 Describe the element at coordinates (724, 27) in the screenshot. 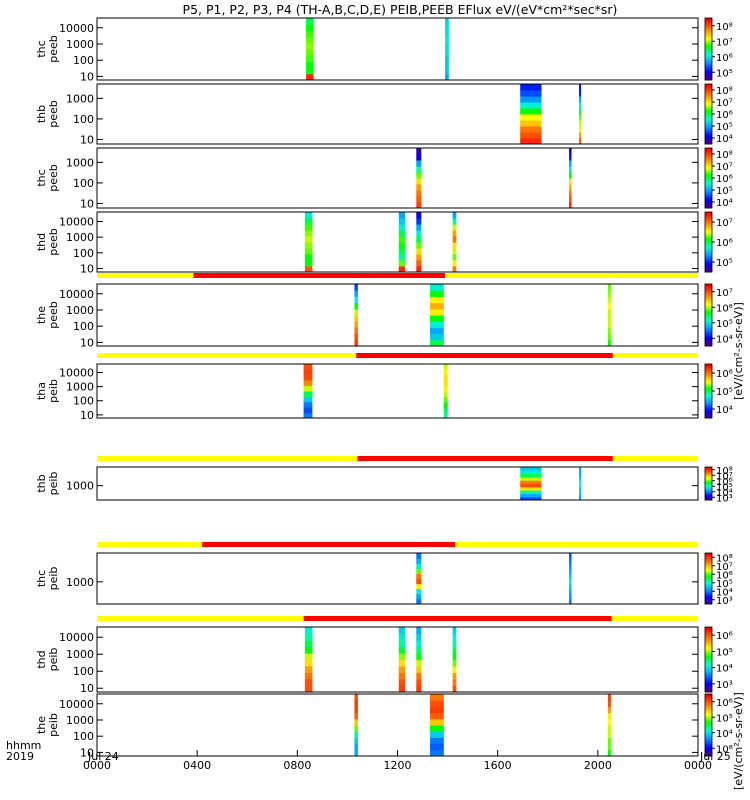

I see `colorbar-tick-label: 10⁸` at that location.